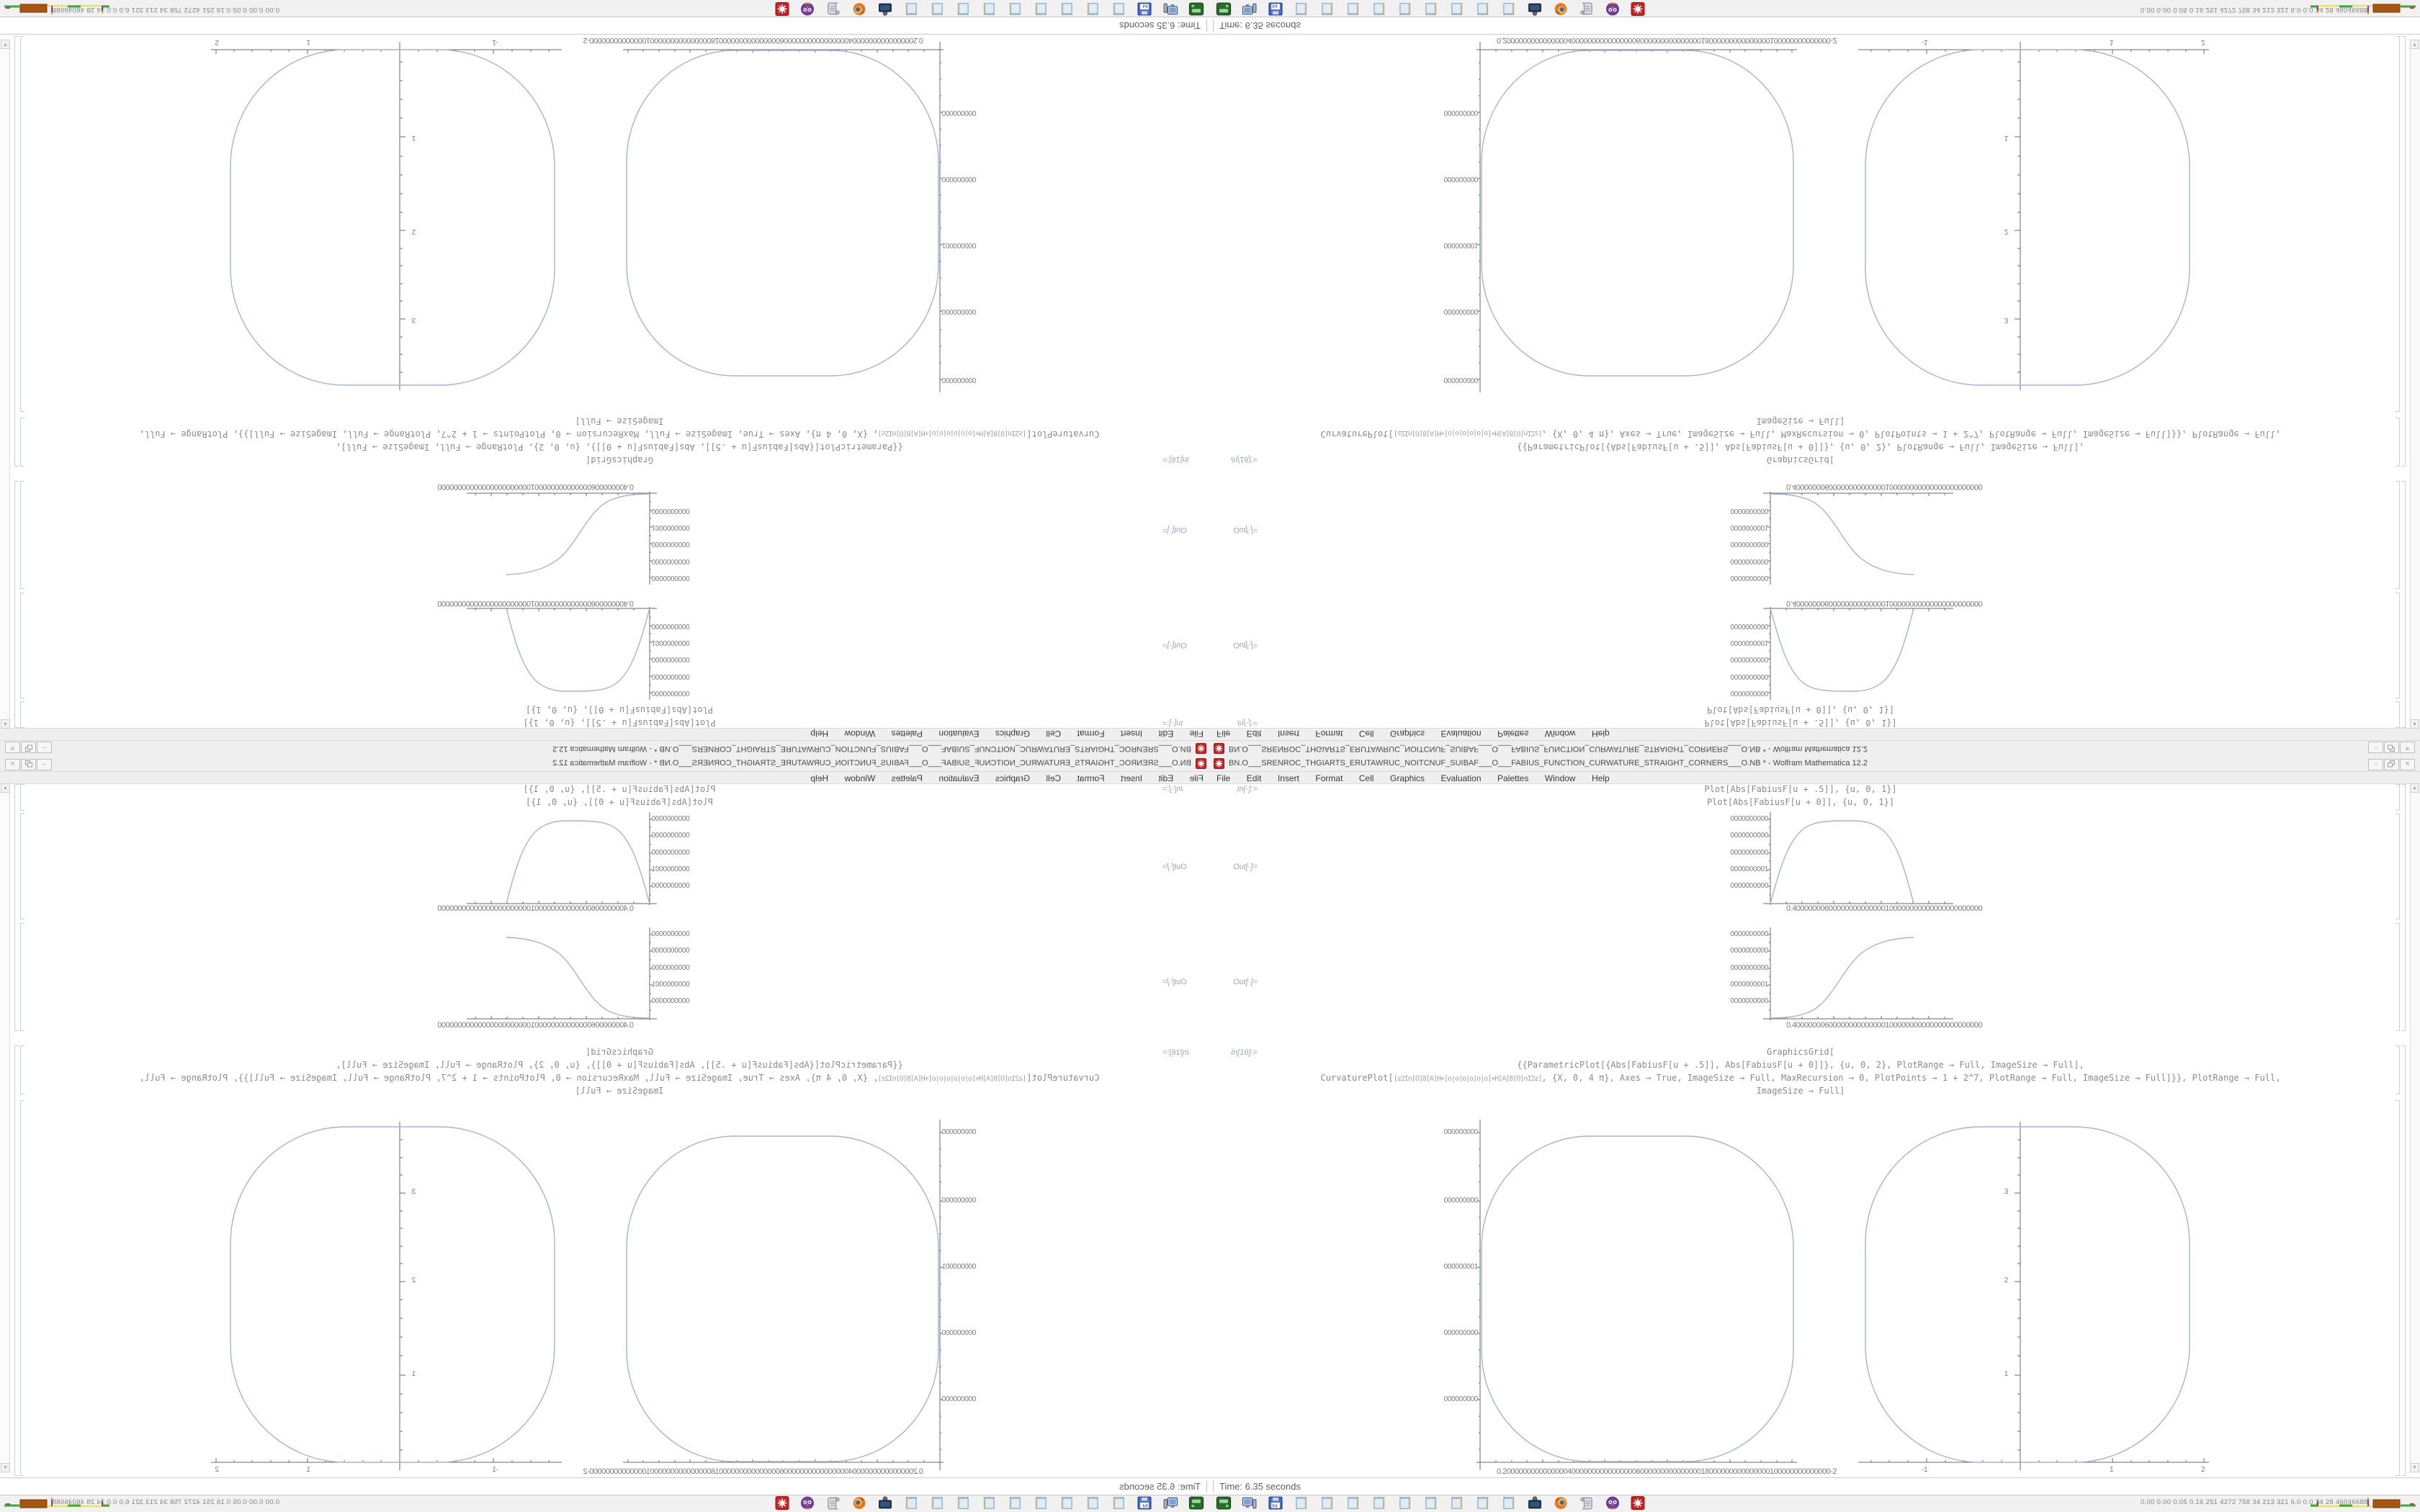  Describe the element at coordinates (1277, 8) in the screenshot. I see `taskbar-item-floppy64: 64` at that location.